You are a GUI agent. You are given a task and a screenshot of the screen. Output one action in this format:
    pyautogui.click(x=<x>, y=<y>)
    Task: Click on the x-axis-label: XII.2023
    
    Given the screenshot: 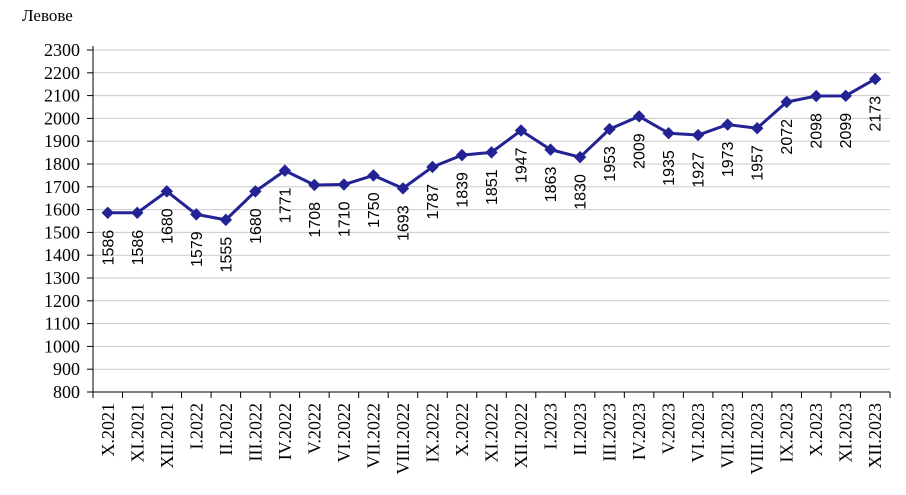 What is the action you would take?
    pyautogui.click(x=875, y=436)
    